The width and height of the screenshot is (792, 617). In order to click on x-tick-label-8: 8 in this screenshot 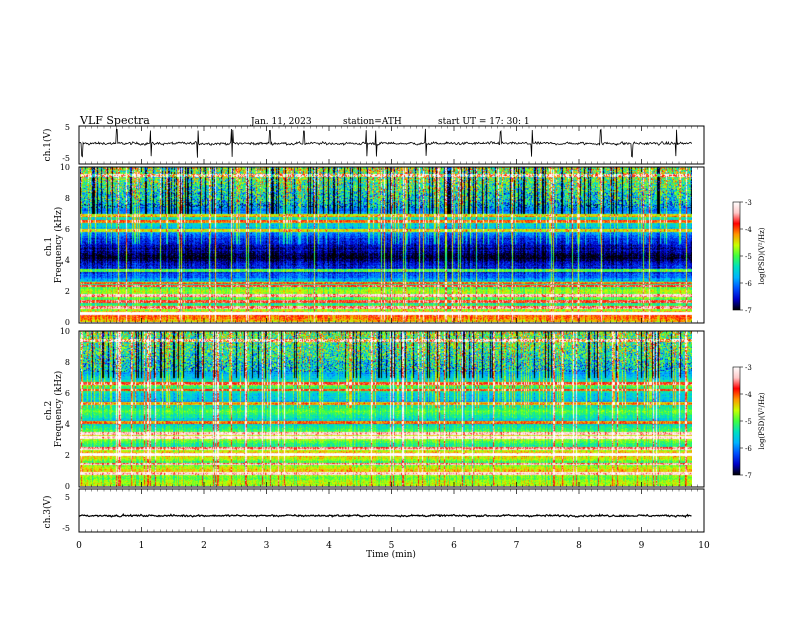, I will do `click(579, 546)`.